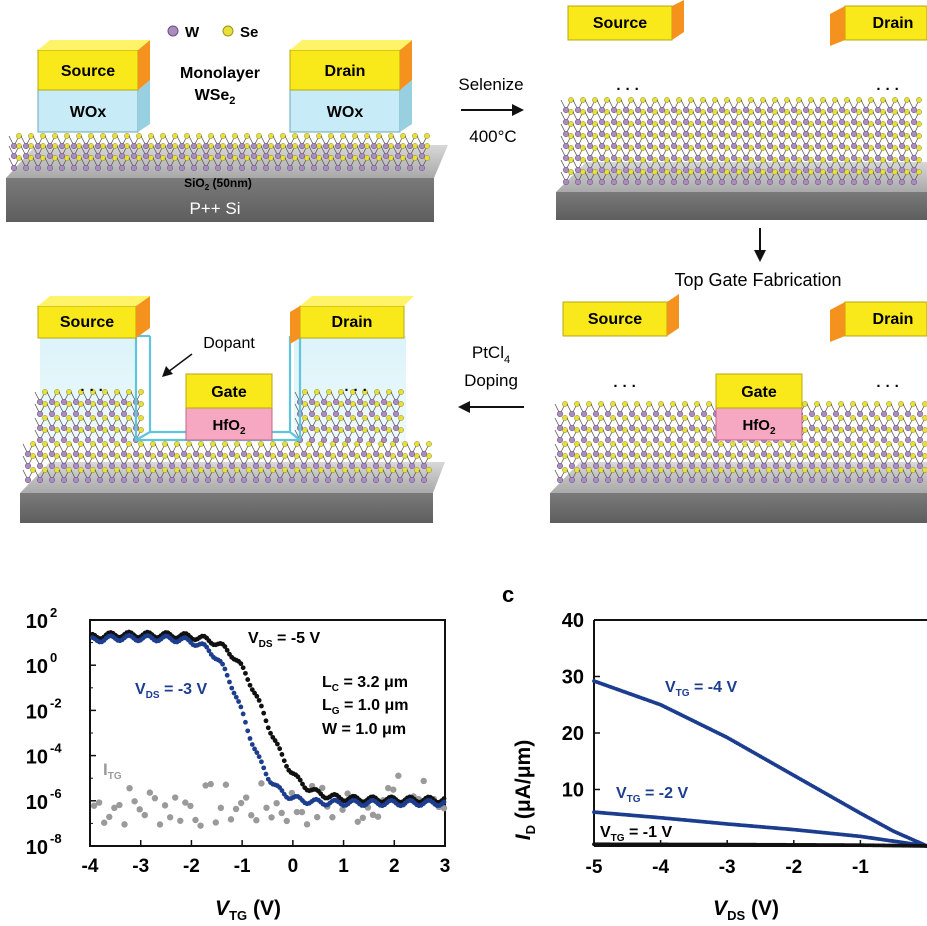 The image size is (927, 926). I want to click on chart-c-ylabel: ID (μA/μm), so click(525, 790).